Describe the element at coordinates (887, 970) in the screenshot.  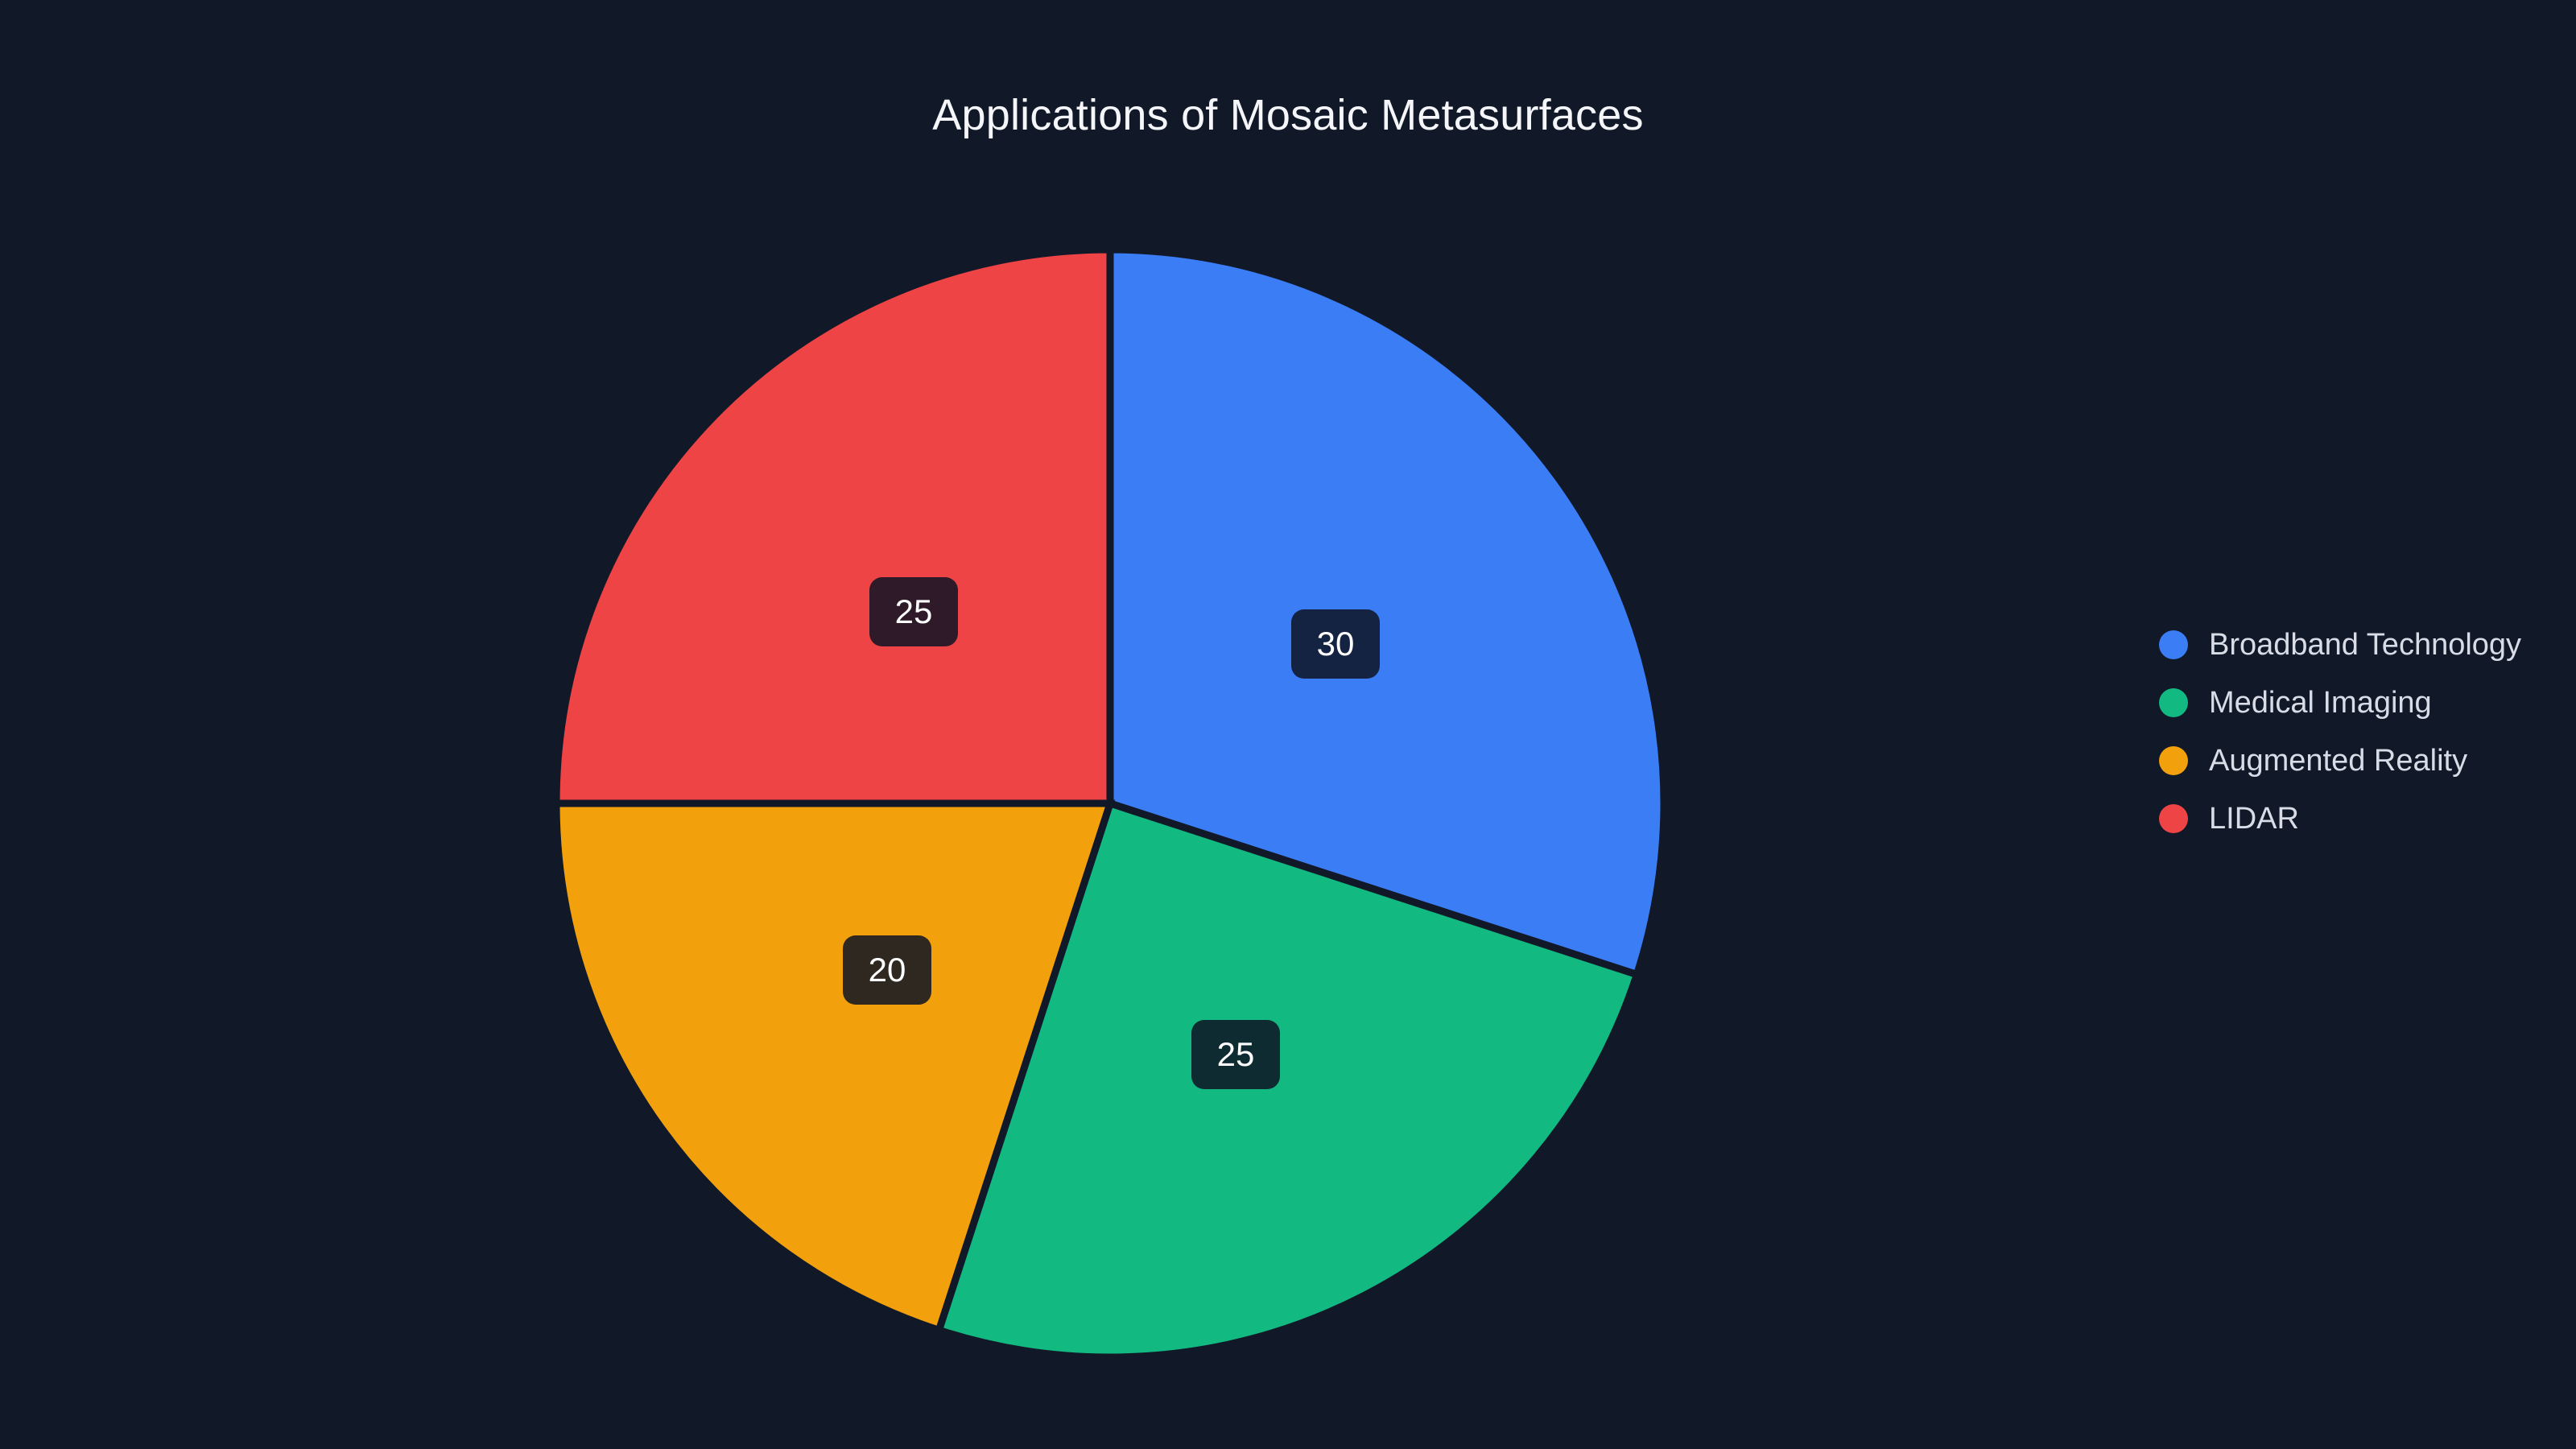
I see `pie-data-label-augmented-reality: 20` at that location.